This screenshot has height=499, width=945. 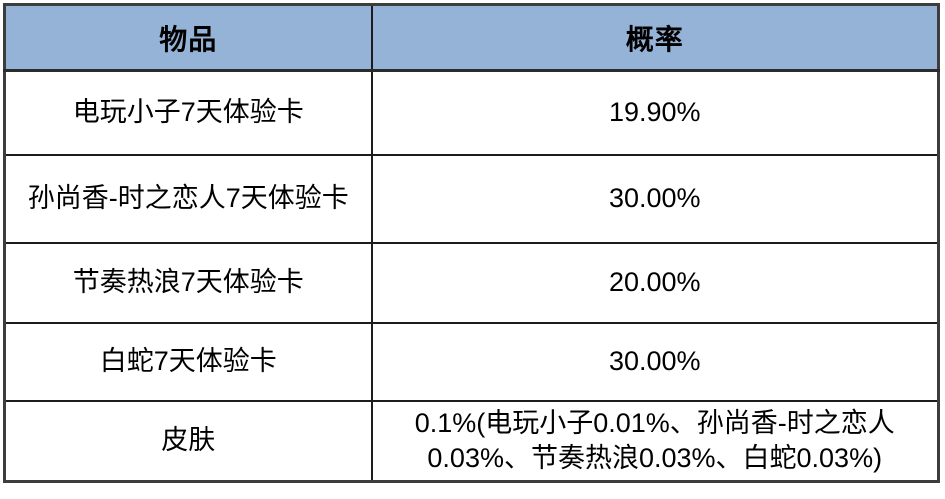 What do you see at coordinates (188, 37) in the screenshot?
I see `column-header-item: 物品` at bounding box center [188, 37].